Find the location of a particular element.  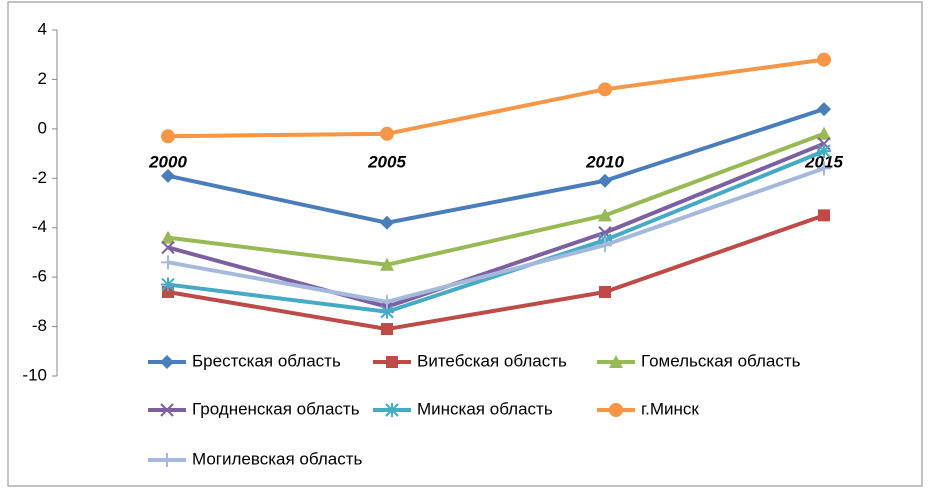

y-tick-label: 4 is located at coordinates (42, 28).